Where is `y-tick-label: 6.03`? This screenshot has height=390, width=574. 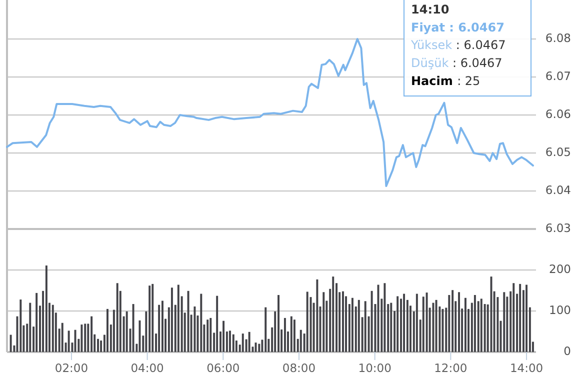
y-tick-label: 6.03 is located at coordinates (558, 228).